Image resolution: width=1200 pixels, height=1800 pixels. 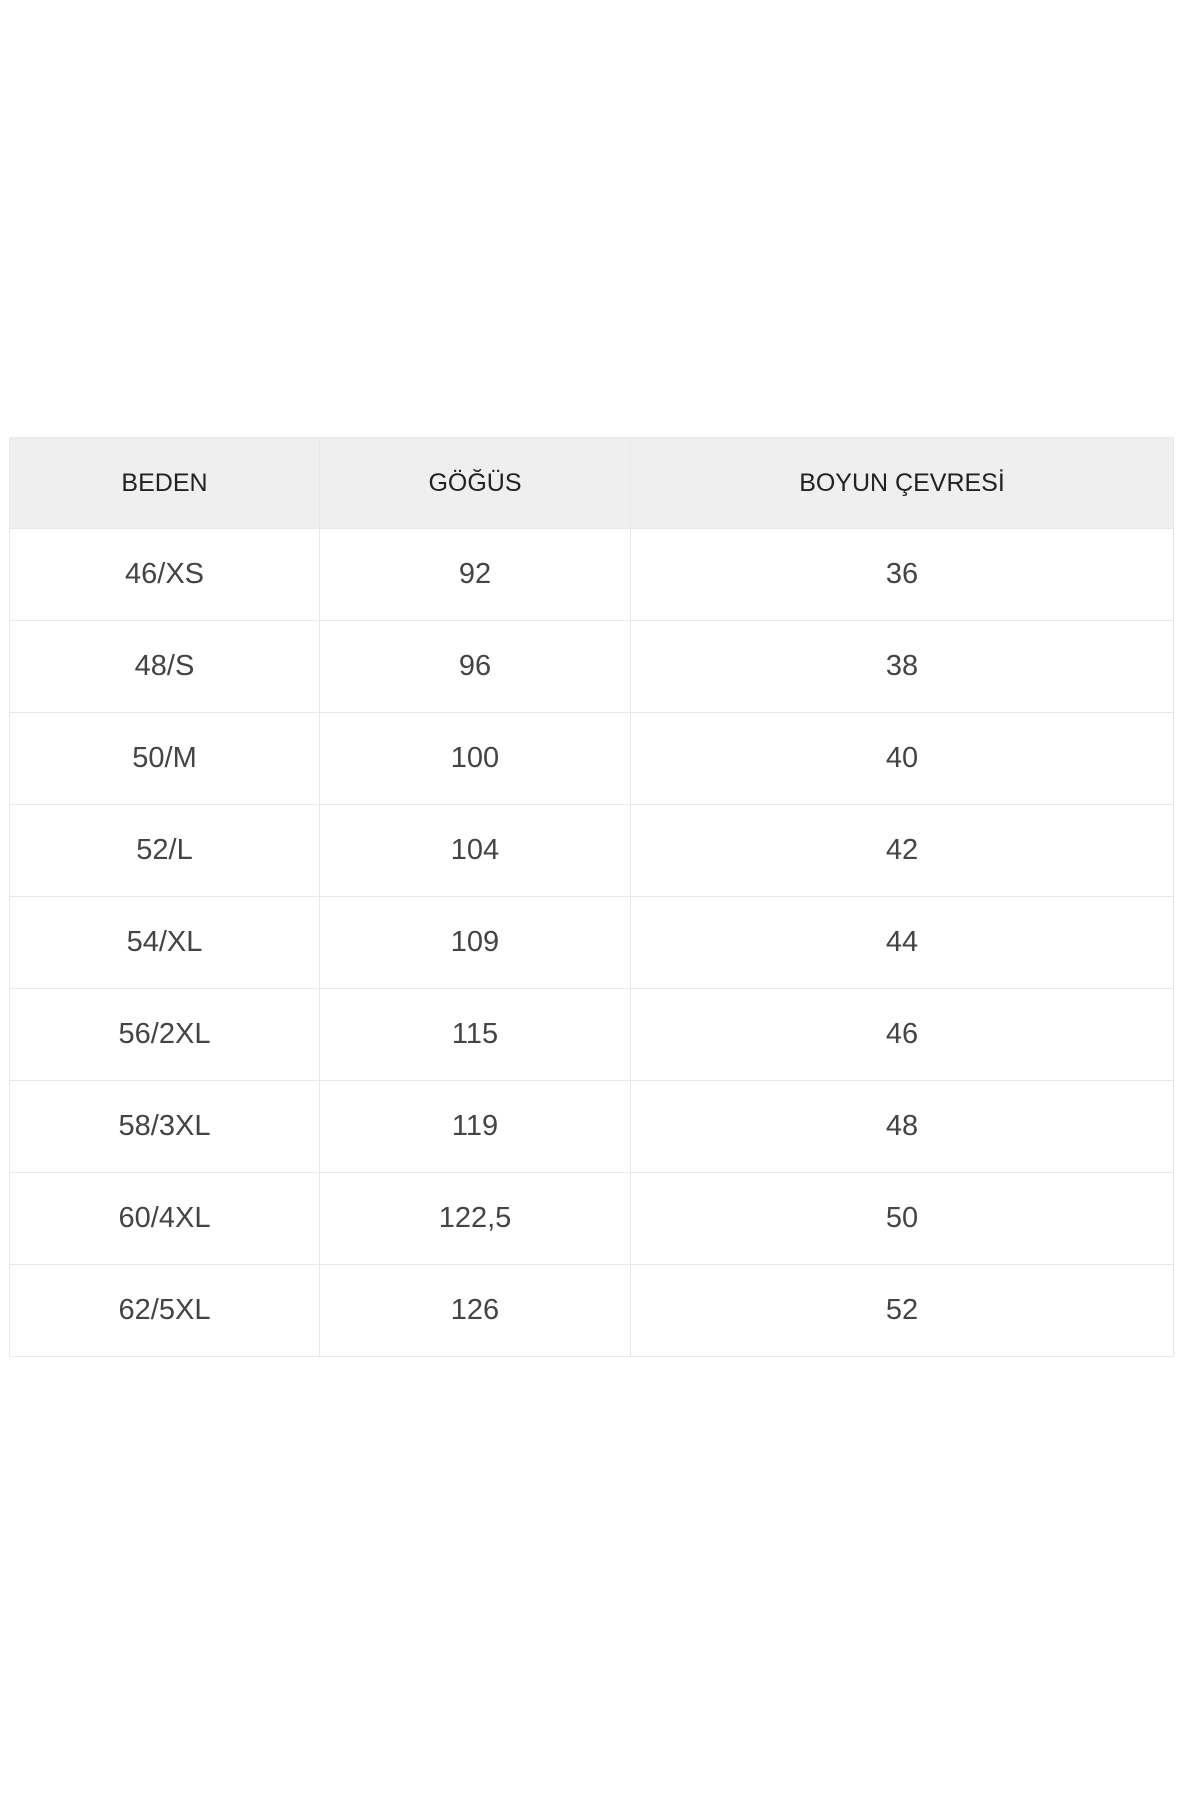 I want to click on cell-gogus: 100, so click(x=475, y=758).